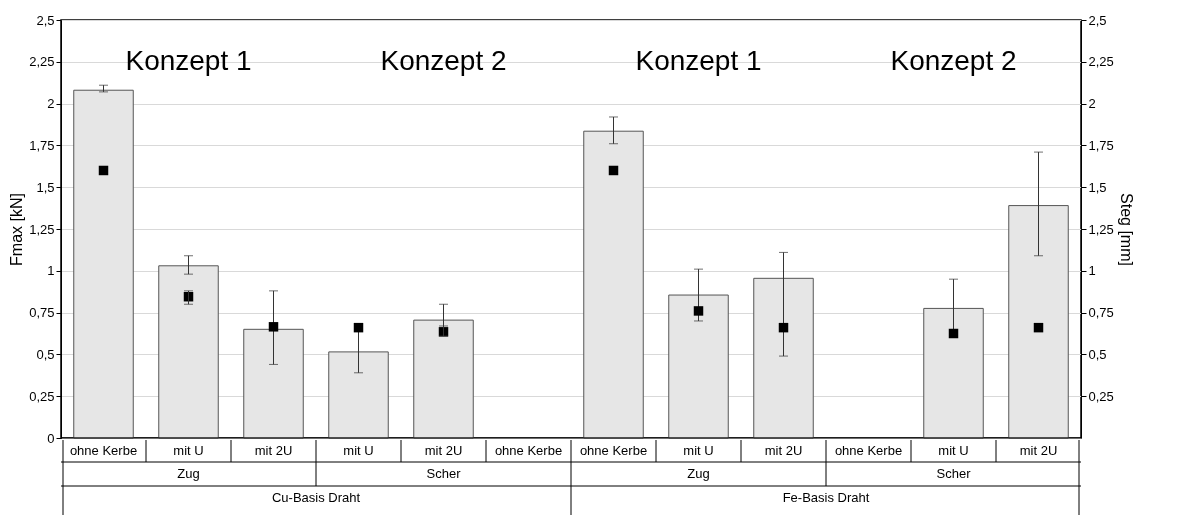 This screenshot has width=1183, height=515. I want to click on y2-tick-label: 2, so click(1092, 104).